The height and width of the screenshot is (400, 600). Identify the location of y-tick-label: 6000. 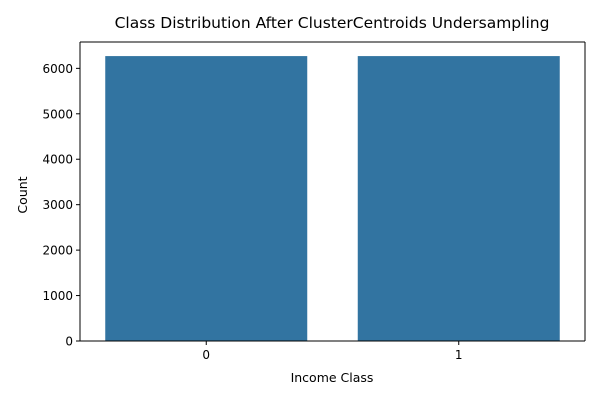
(57, 69).